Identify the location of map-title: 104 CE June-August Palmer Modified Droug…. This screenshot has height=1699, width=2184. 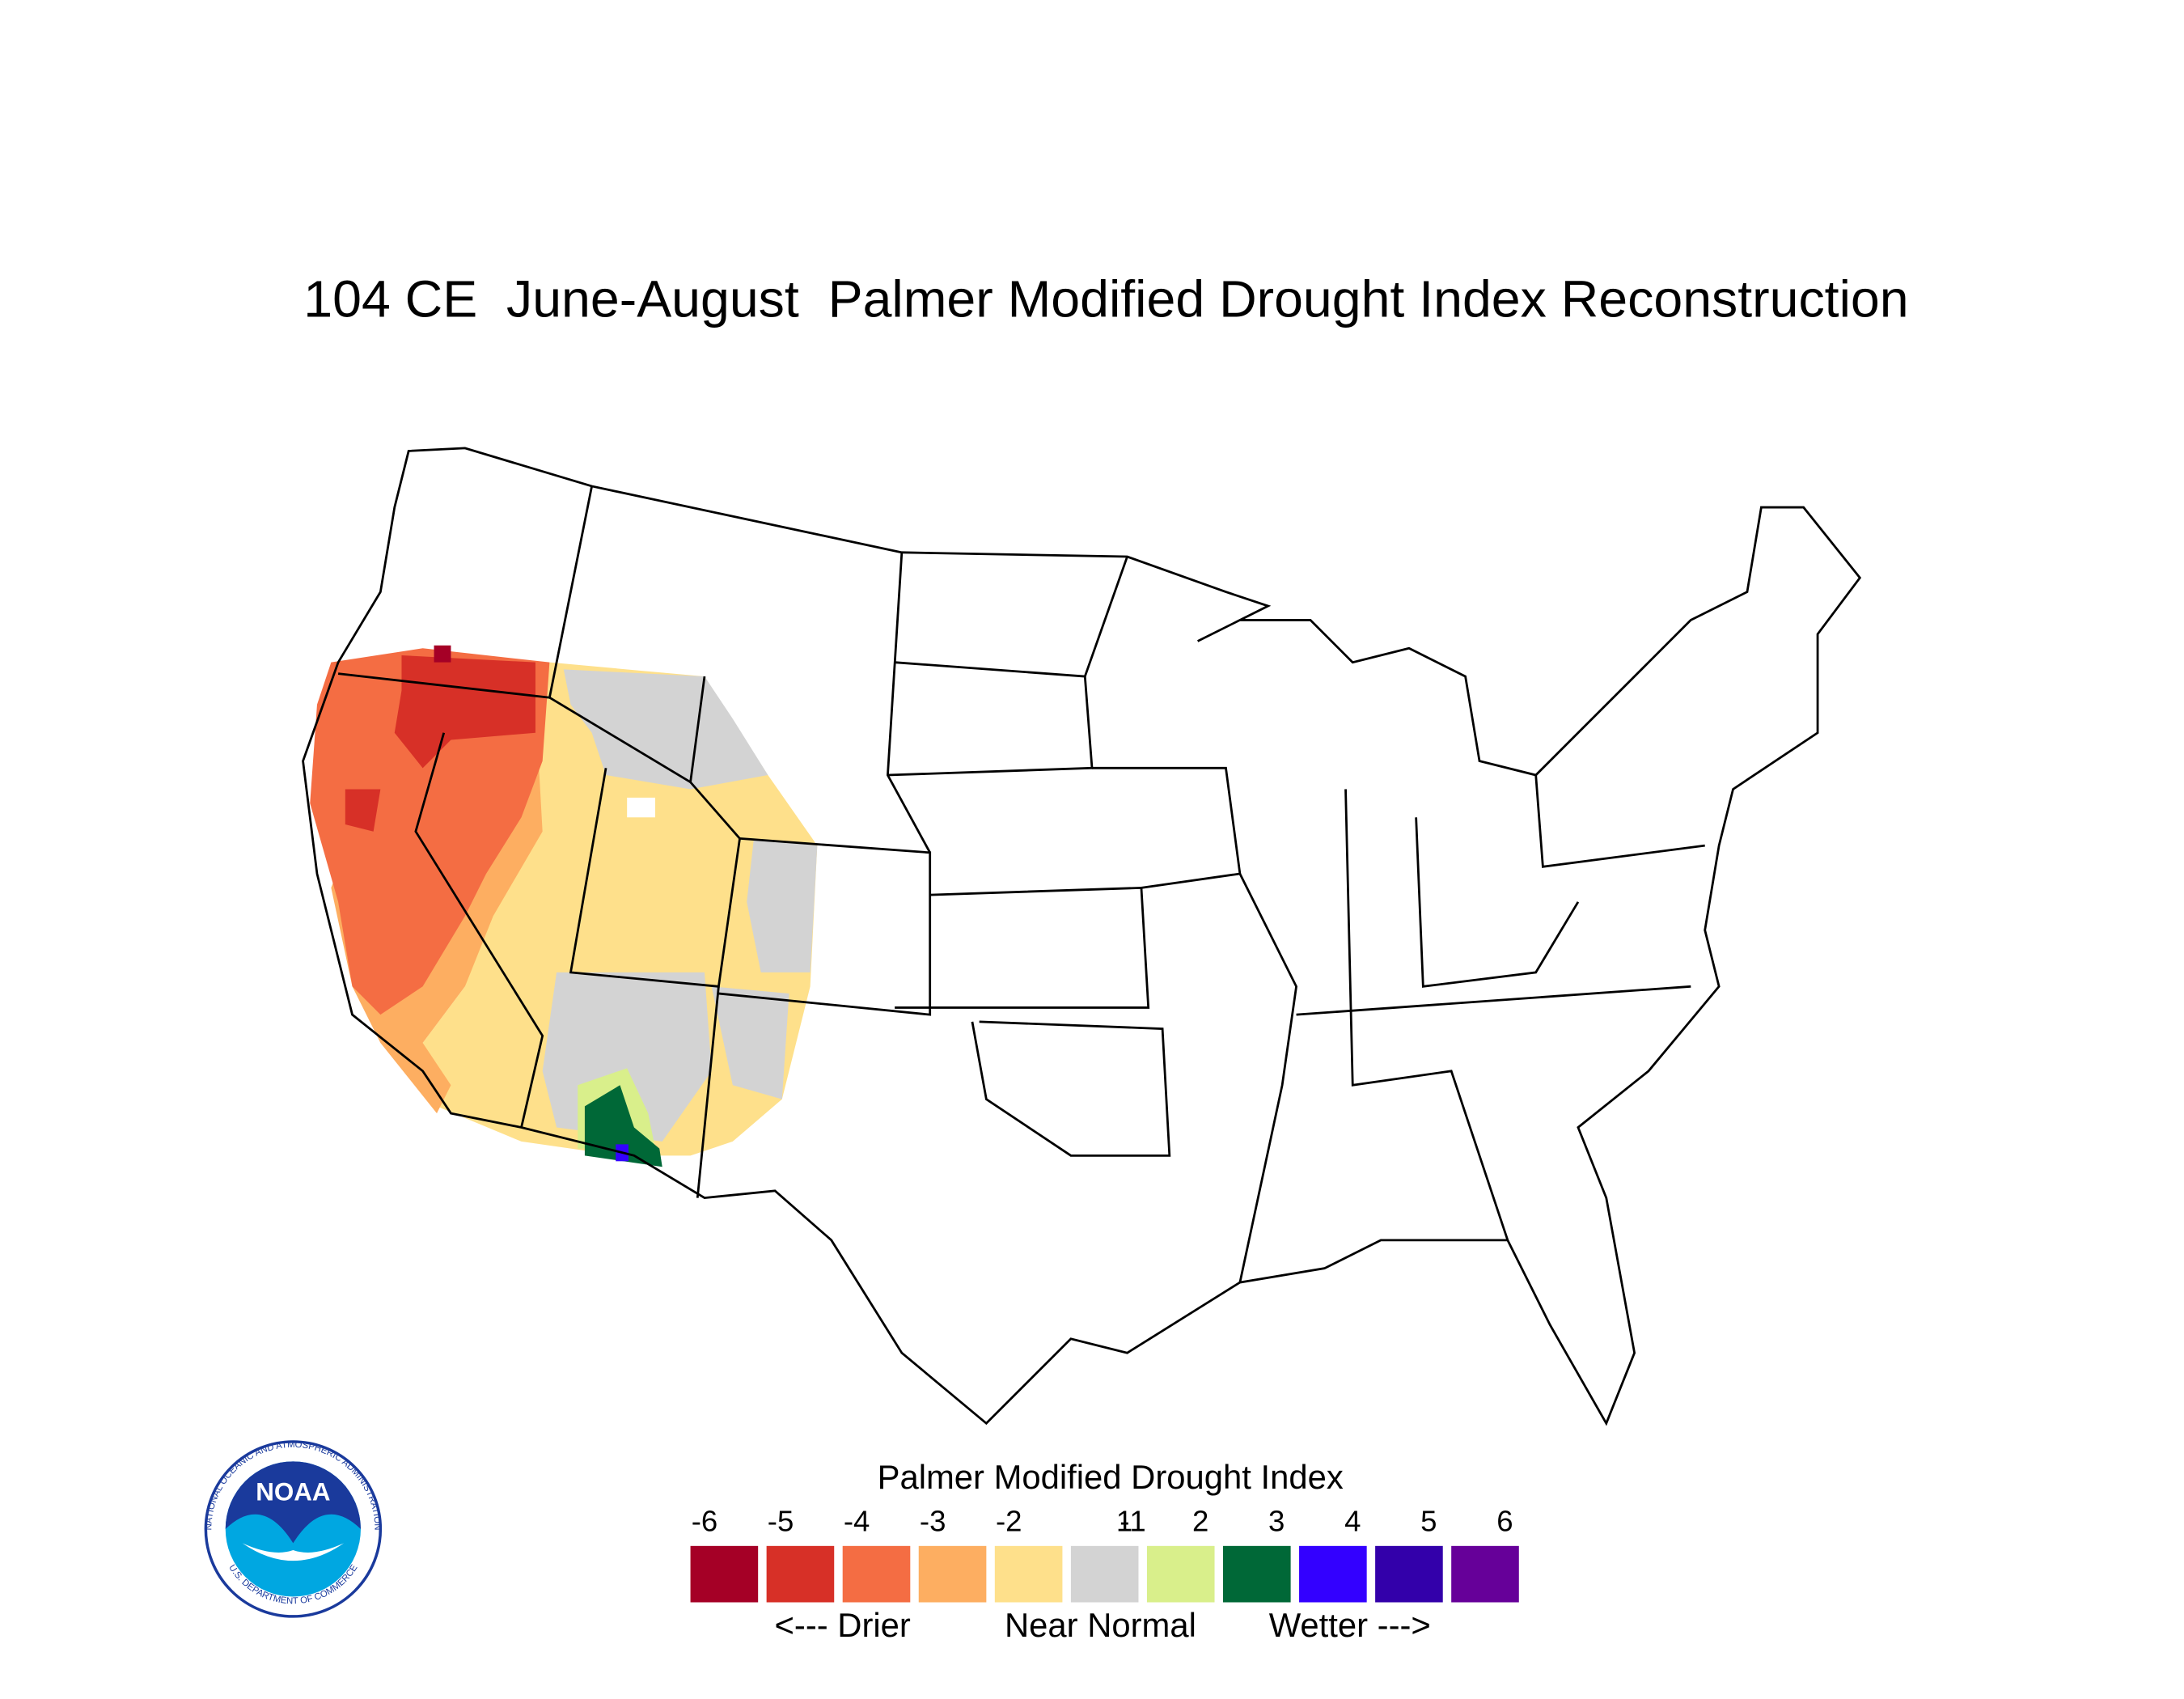
(1105, 299).